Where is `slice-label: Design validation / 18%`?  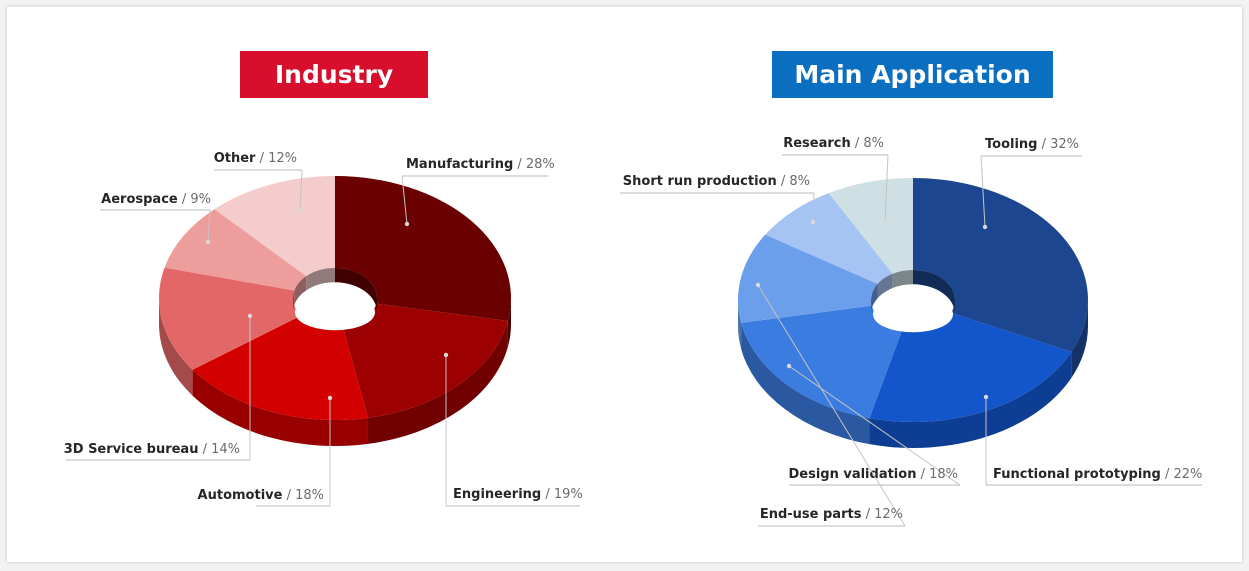 slice-label: Design validation / 18% is located at coordinates (873, 474).